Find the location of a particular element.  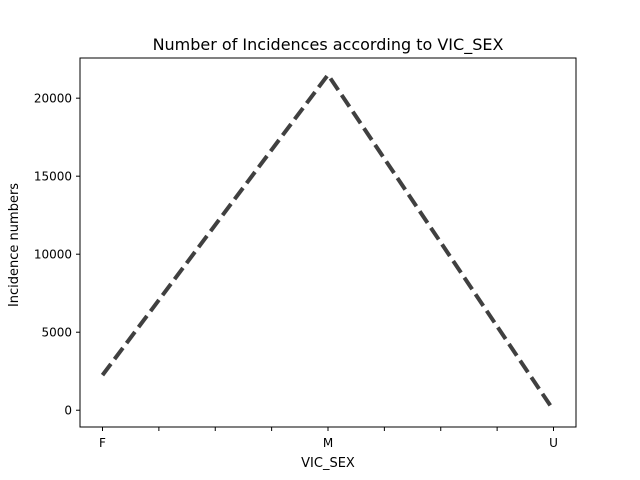

y-tick-label: 10000 is located at coordinates (53, 255).